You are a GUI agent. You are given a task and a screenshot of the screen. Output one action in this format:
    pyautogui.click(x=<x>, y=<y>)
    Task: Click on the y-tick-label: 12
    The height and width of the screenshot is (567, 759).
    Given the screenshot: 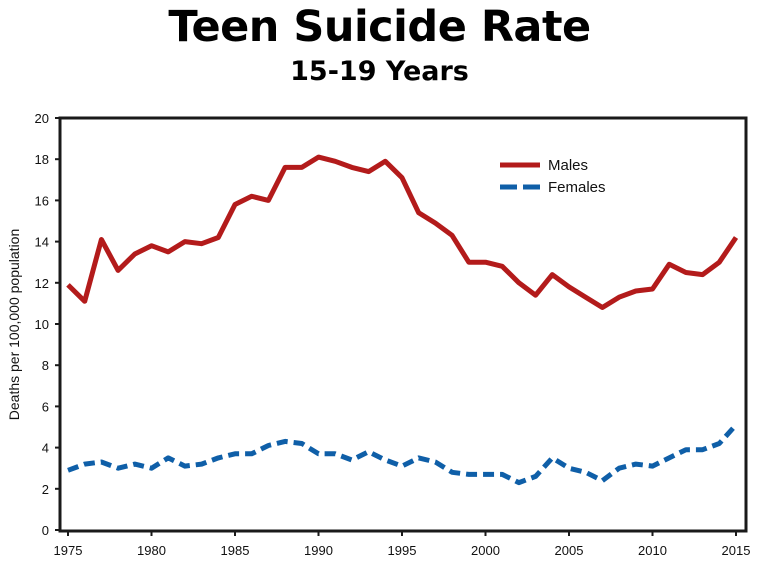 What is the action you would take?
    pyautogui.click(x=42, y=283)
    